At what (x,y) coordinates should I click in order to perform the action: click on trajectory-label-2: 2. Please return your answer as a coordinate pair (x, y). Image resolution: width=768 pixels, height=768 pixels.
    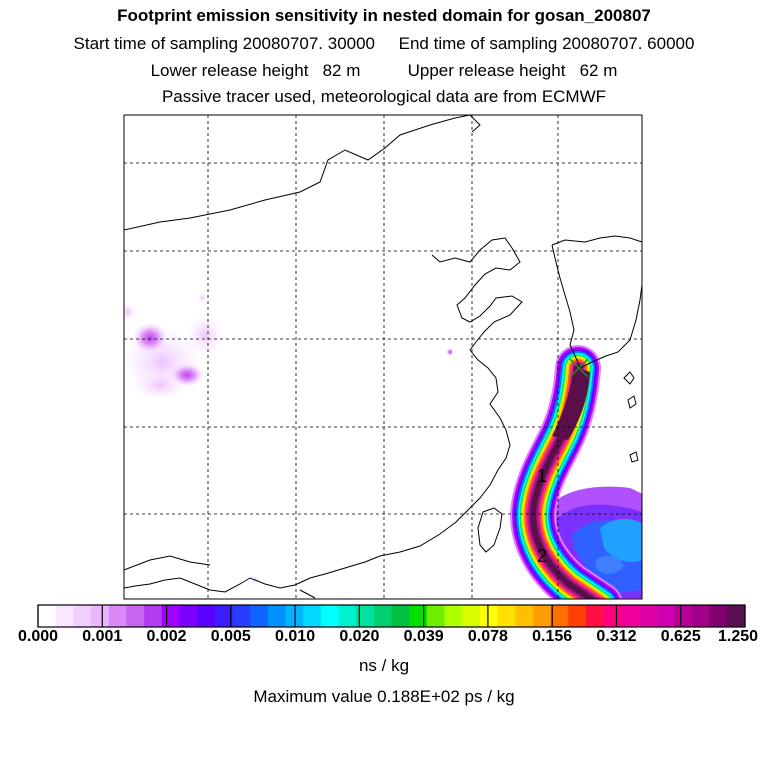
    Looking at the image, I should click on (542, 556).